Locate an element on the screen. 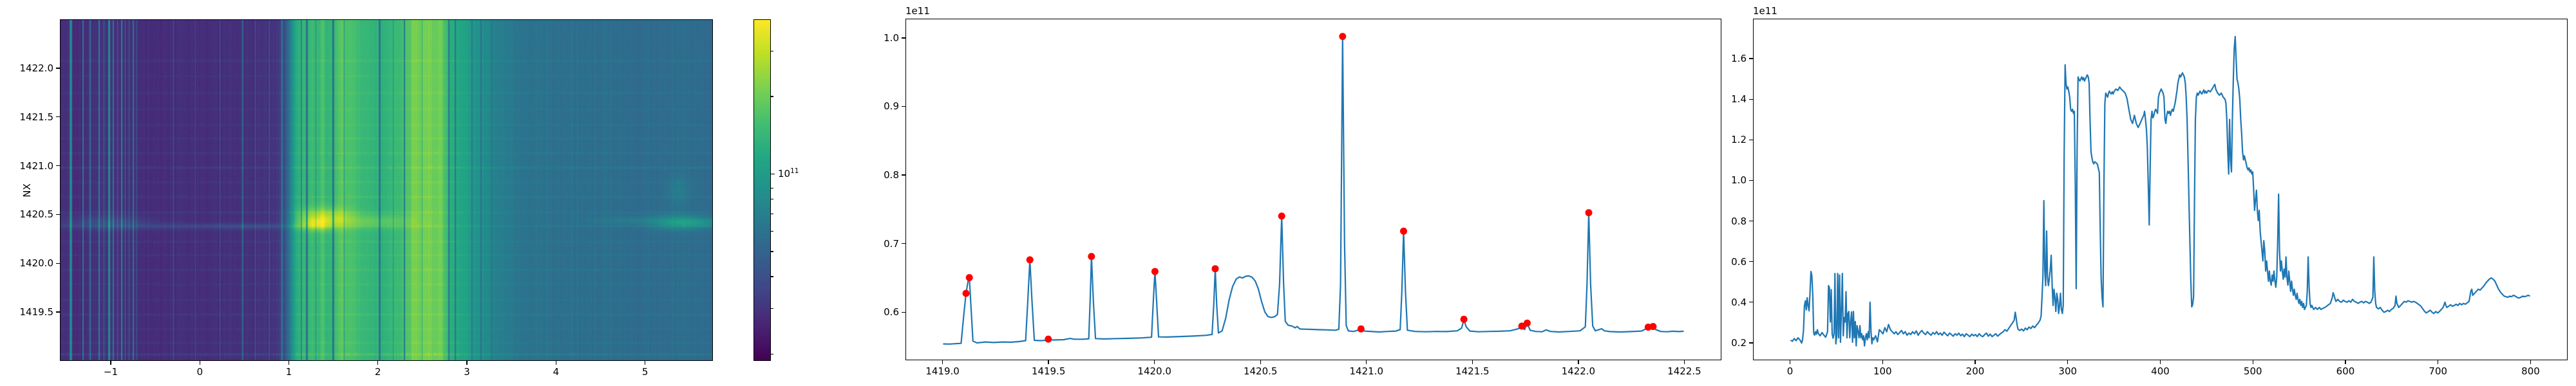 The height and width of the screenshot is (386, 2576). y-tick-label: 1.4 is located at coordinates (1739, 99).